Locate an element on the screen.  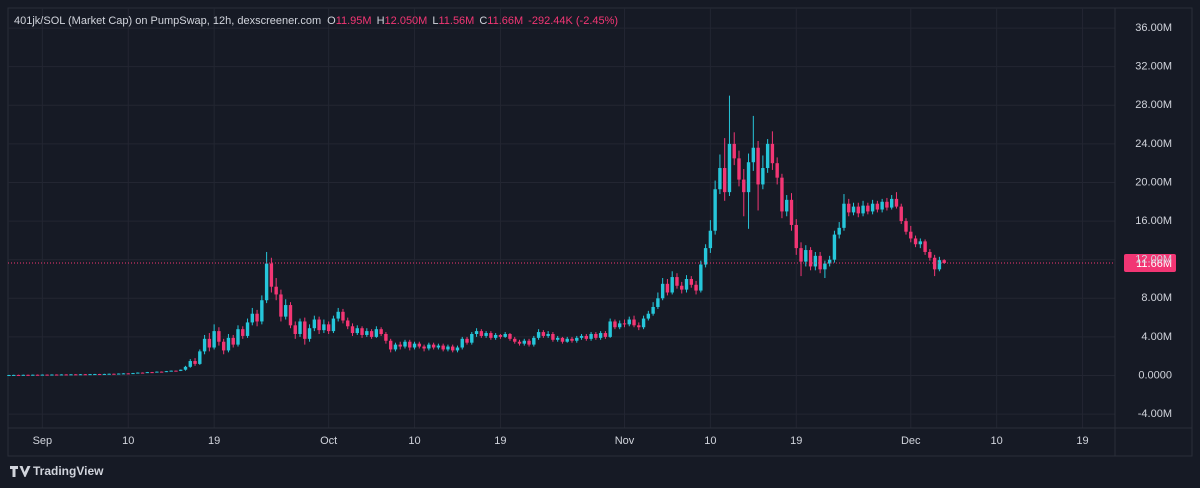
y-tick-label: 16.00M is located at coordinates (1153, 221).